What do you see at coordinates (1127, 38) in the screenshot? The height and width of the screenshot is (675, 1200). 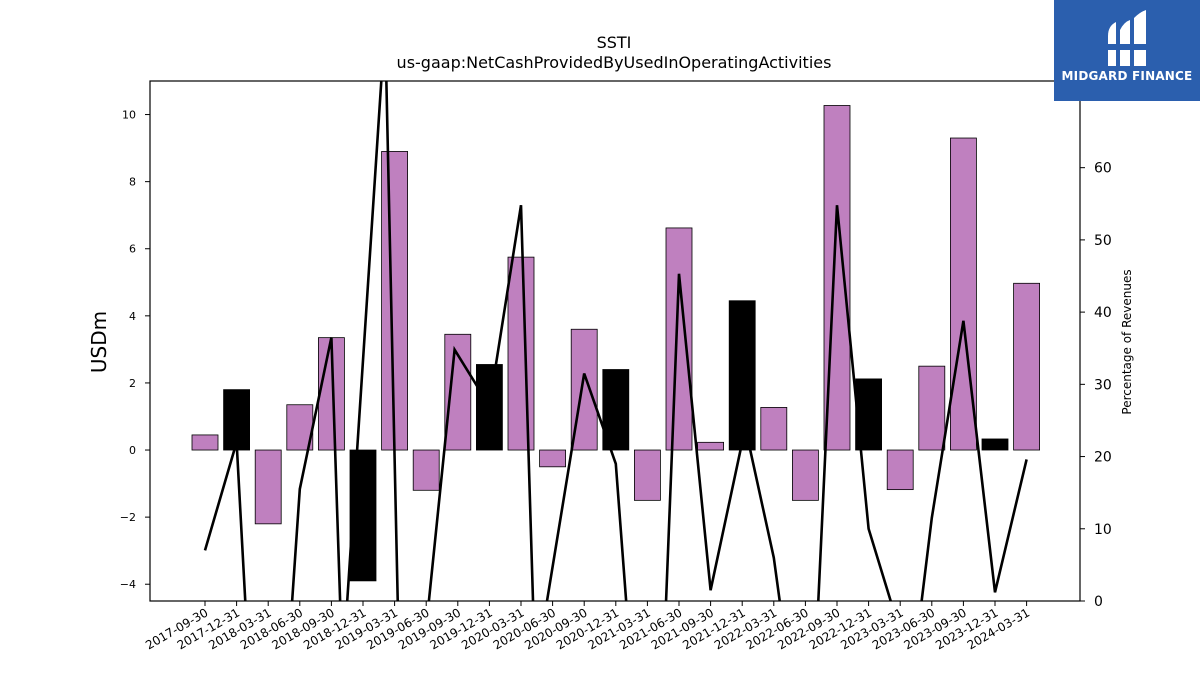 I see `logo-mark-icon` at bounding box center [1127, 38].